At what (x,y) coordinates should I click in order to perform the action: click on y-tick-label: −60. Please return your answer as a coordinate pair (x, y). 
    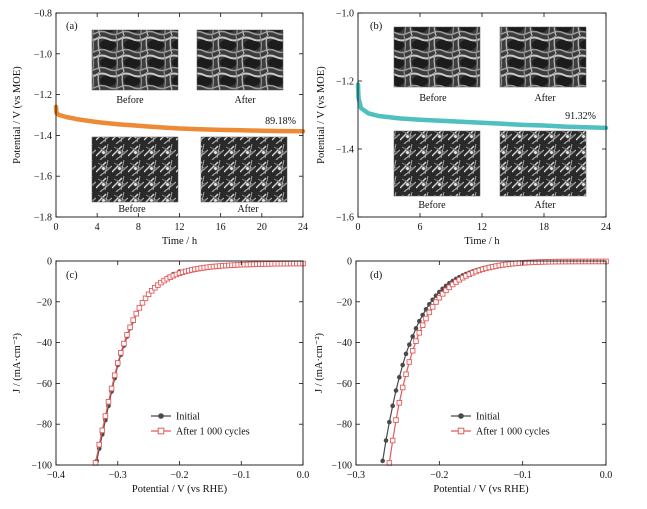
    Looking at the image, I should click on (344, 384).